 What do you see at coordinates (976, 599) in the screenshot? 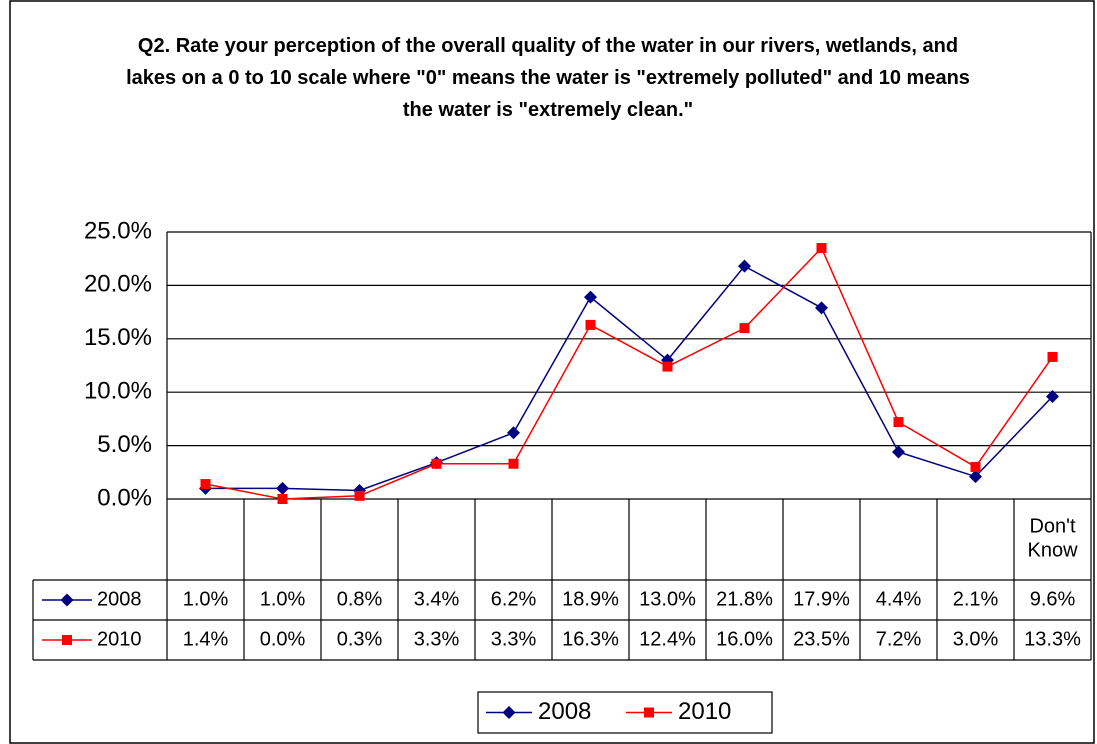
I see `table-value: 2.1%` at bounding box center [976, 599].